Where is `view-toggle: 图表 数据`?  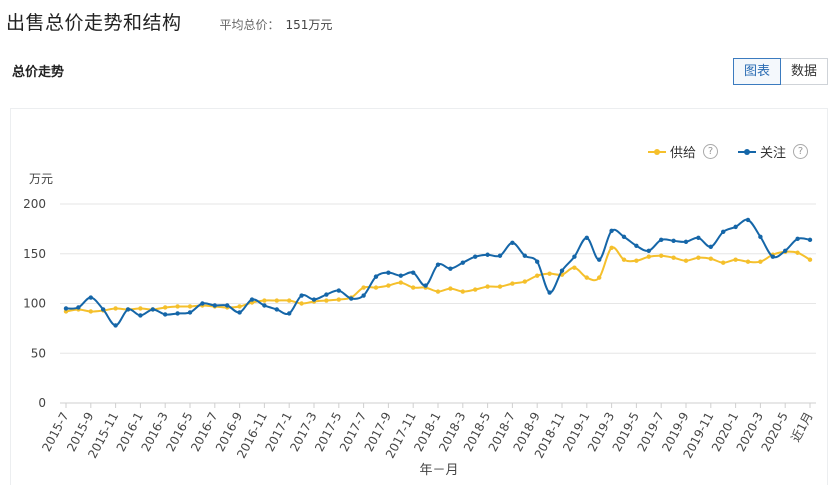
view-toggle: 图表 数据 is located at coordinates (780, 71).